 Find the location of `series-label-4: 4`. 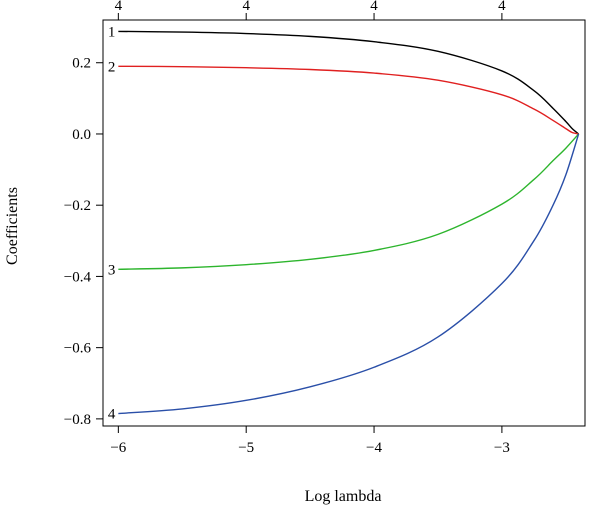

series-label-4: 4 is located at coordinates (112, 415).